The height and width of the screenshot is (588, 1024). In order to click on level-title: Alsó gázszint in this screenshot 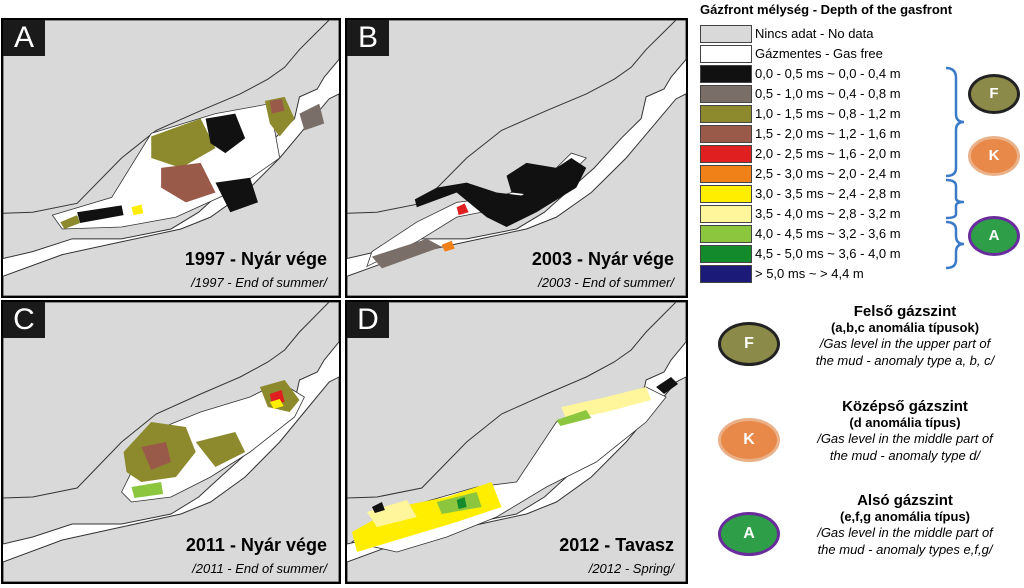, I will do `click(905, 500)`.